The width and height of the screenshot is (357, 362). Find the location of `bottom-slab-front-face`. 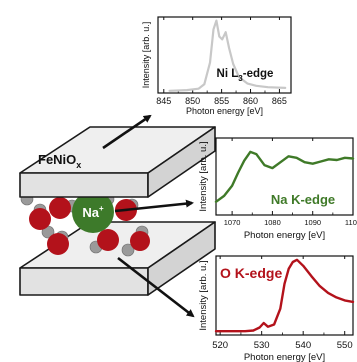

bottom-slab-front-face is located at coordinates (84, 281).